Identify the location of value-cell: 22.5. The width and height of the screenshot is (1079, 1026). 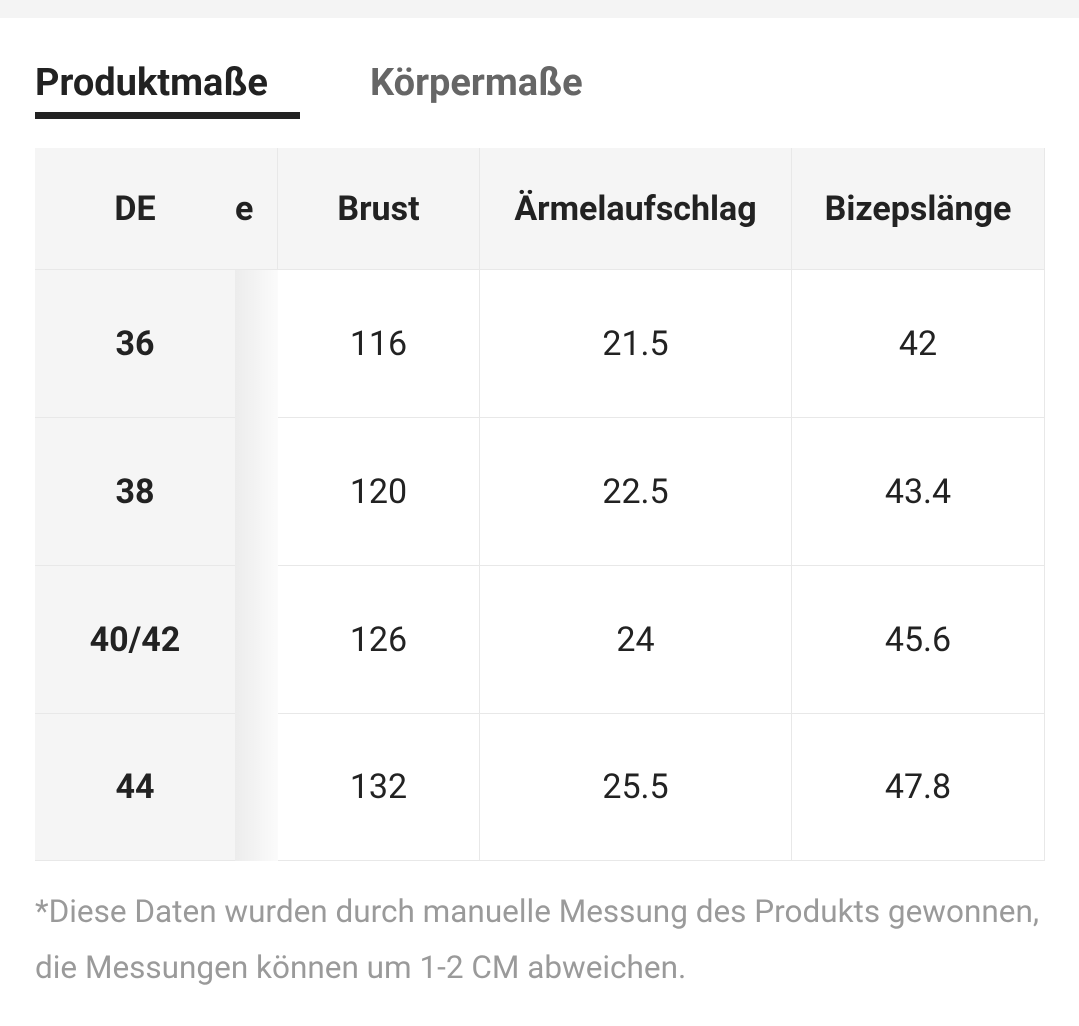
(636, 492).